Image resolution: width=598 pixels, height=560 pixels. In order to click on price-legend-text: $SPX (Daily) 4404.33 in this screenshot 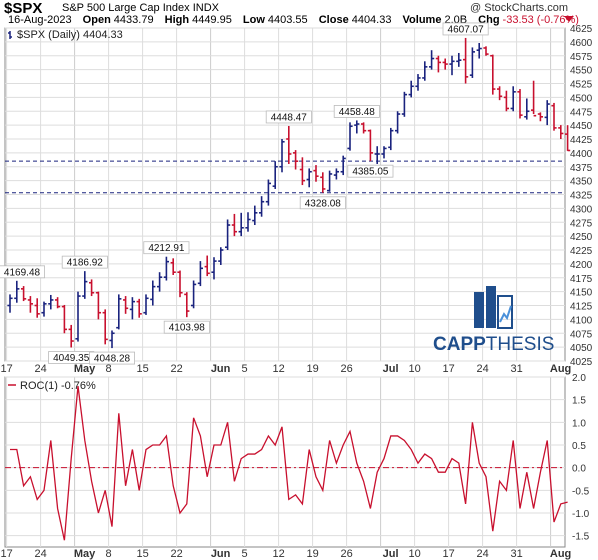, I will do `click(70, 35)`.